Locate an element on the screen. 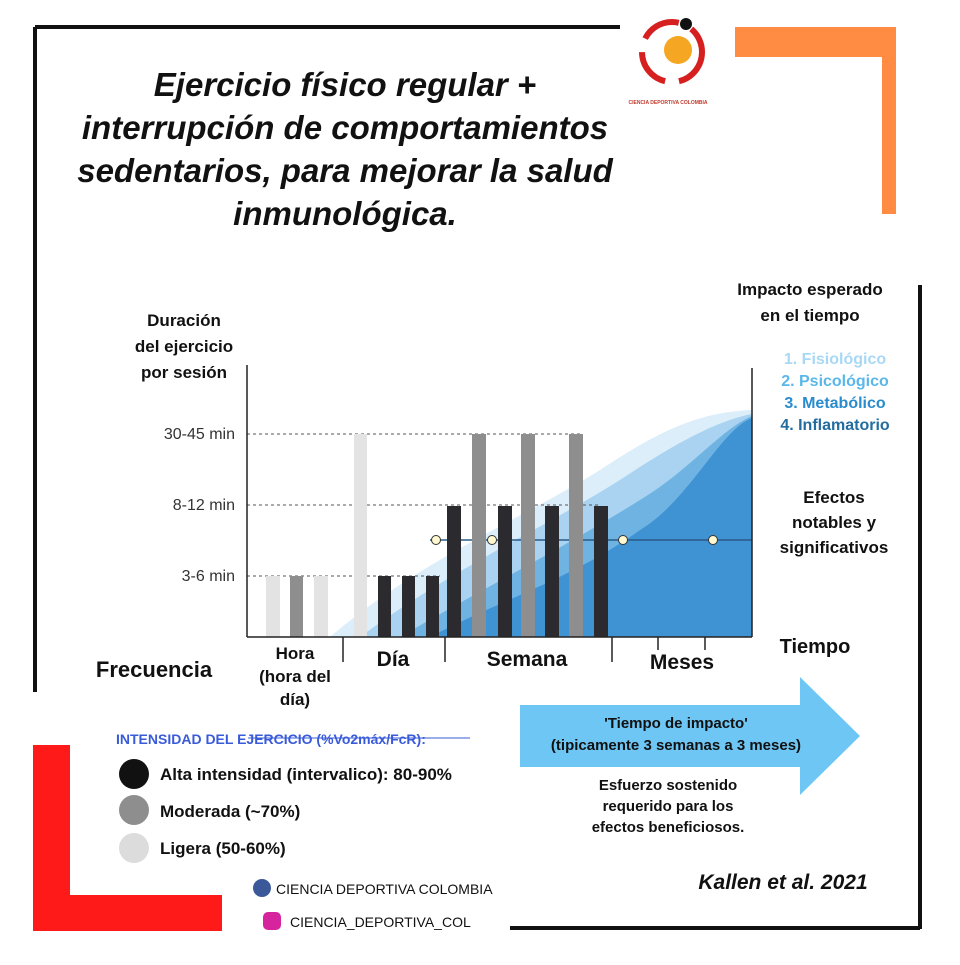  period-label: (hora del is located at coordinates (295, 676).